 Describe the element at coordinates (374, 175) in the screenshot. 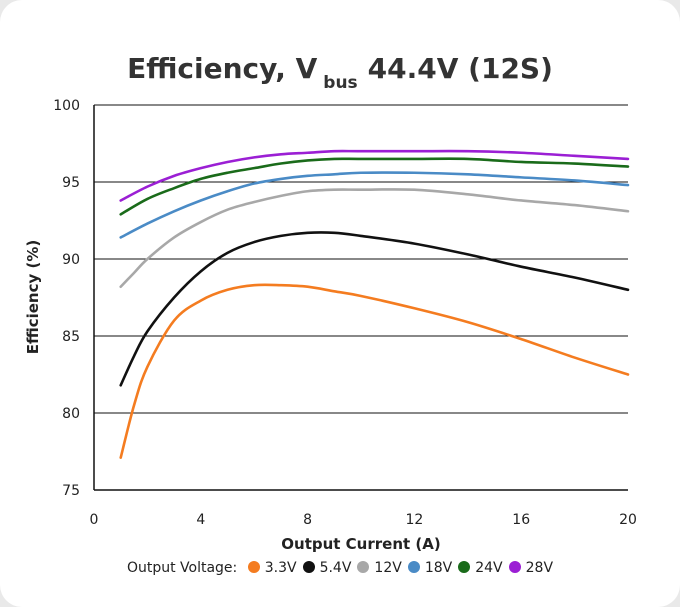

I see `series-line-28V` at that location.